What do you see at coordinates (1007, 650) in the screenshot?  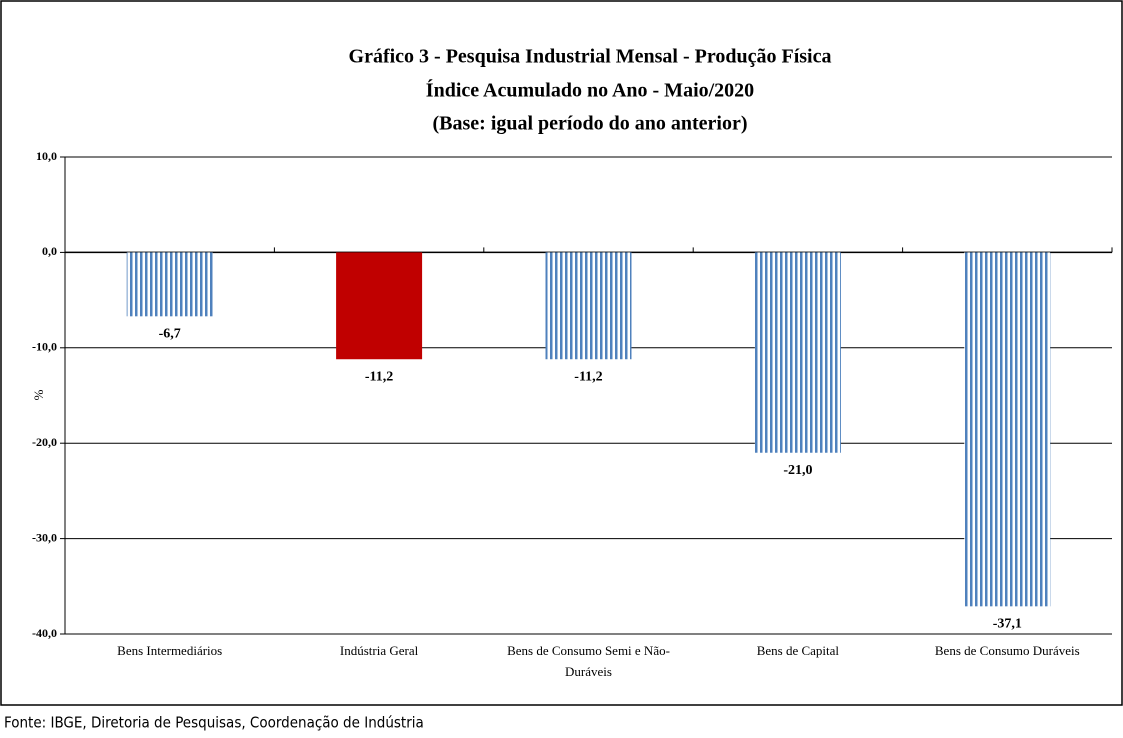 I see `x-tick-label: Bens de Consumo Duráveis` at bounding box center [1007, 650].